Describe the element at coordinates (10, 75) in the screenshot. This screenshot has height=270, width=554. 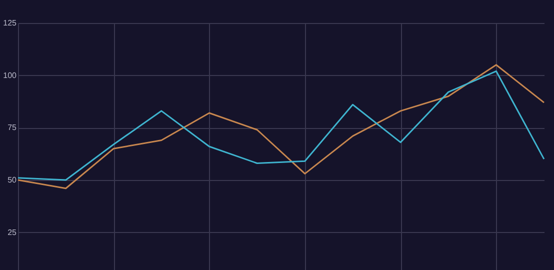
I see `y-tick-label: 100` at that location.